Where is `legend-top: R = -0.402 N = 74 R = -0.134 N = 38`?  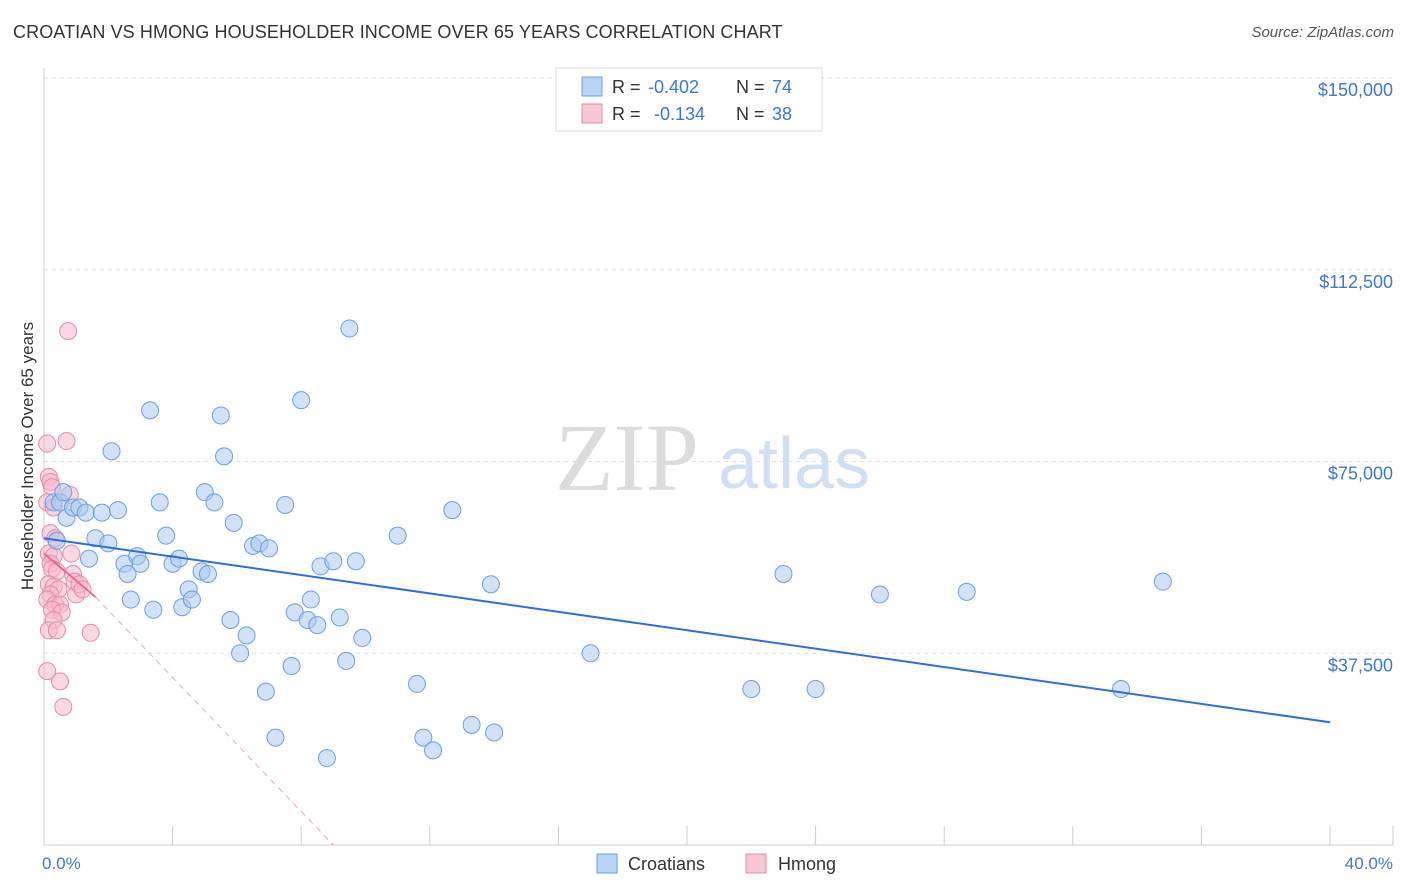 legend-top: R = -0.402 N = 74 R = -0.134 N = 38 is located at coordinates (689, 99).